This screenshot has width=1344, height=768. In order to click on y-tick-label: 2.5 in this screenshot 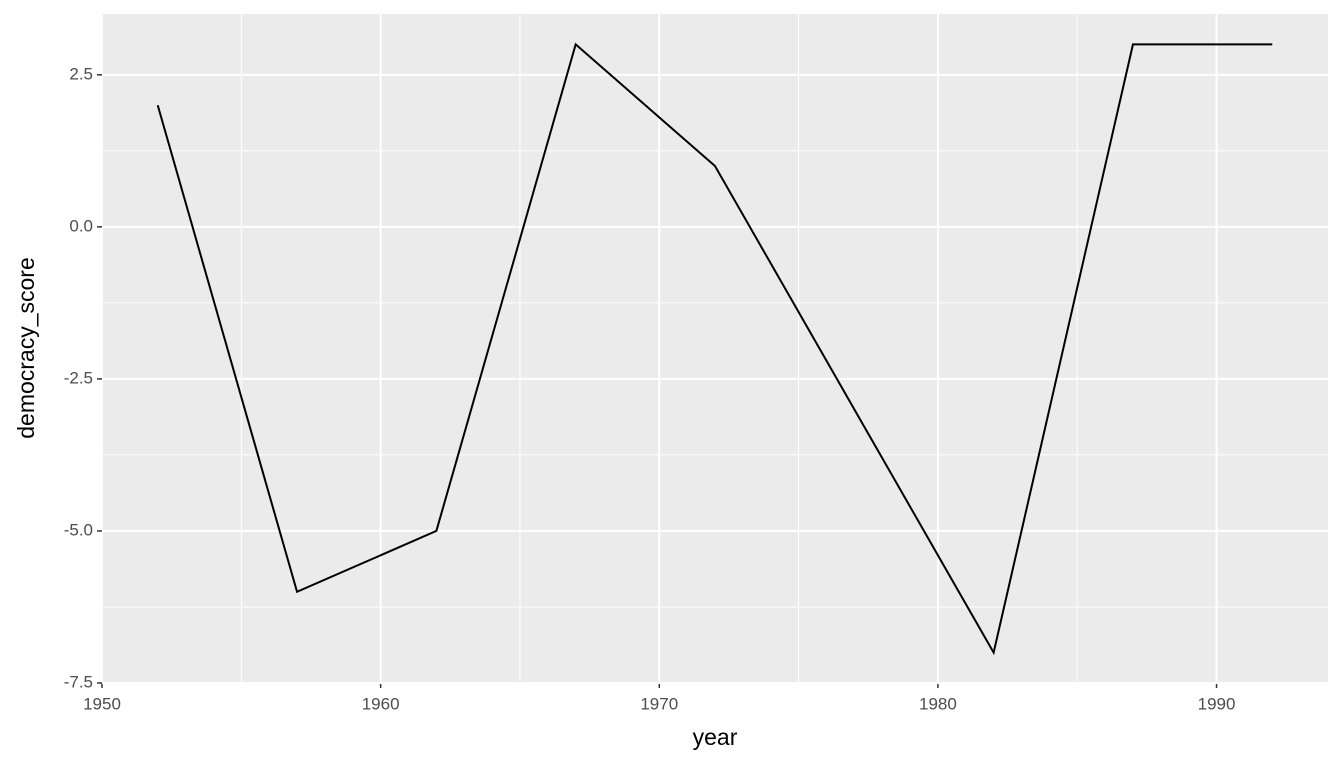, I will do `click(81, 73)`.